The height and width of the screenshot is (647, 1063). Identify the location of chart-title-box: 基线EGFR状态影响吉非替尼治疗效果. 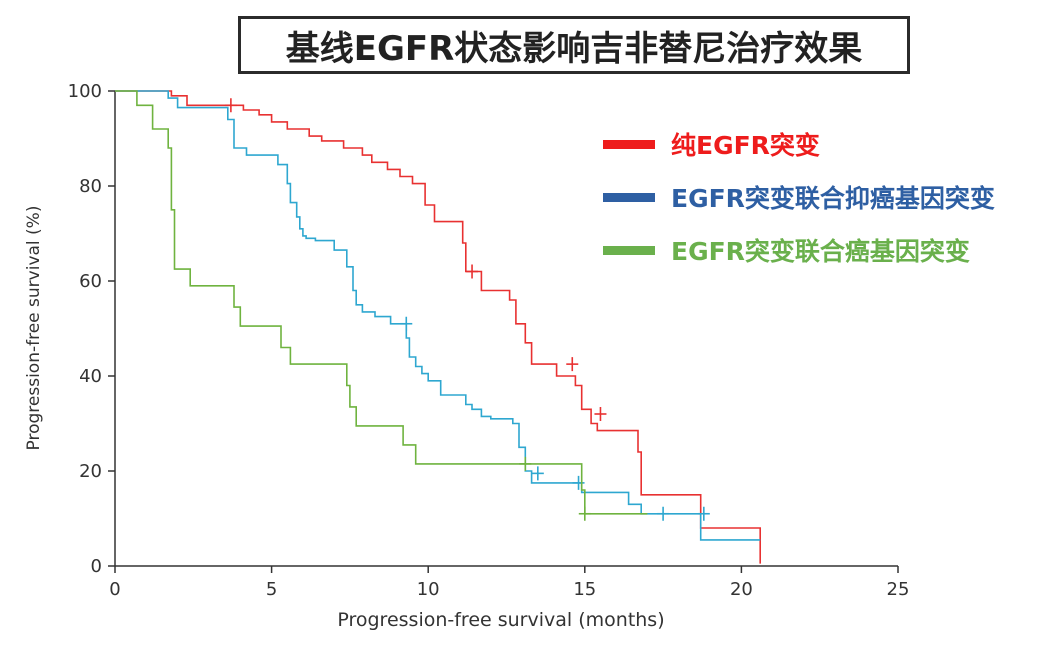
(574, 45).